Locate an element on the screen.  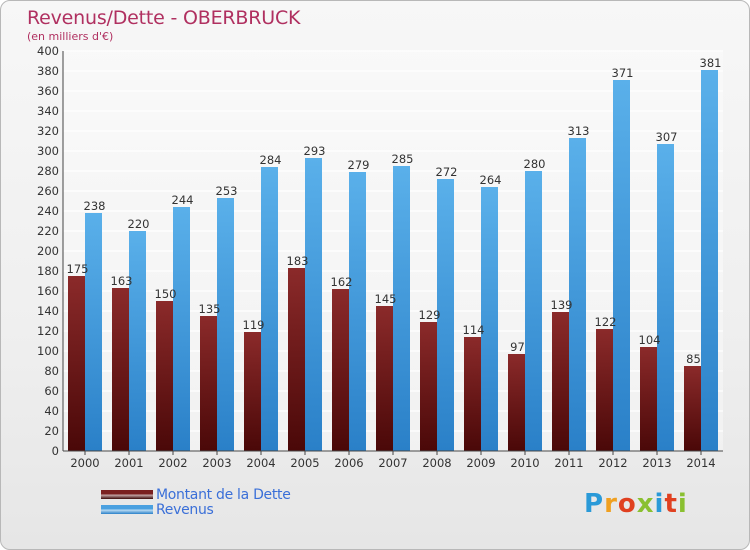
logo-letter: x is located at coordinates (645, 504).